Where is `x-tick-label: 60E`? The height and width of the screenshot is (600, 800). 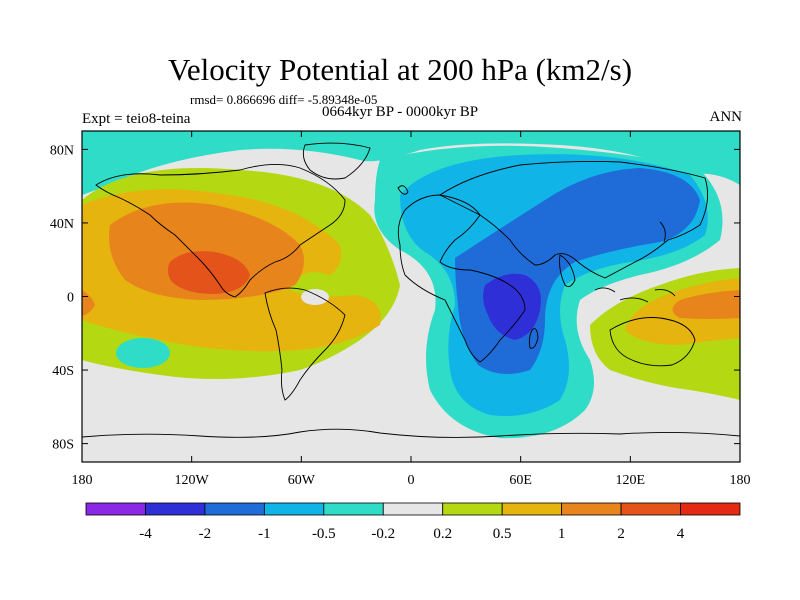 x-tick-label: 60E is located at coordinates (520, 480).